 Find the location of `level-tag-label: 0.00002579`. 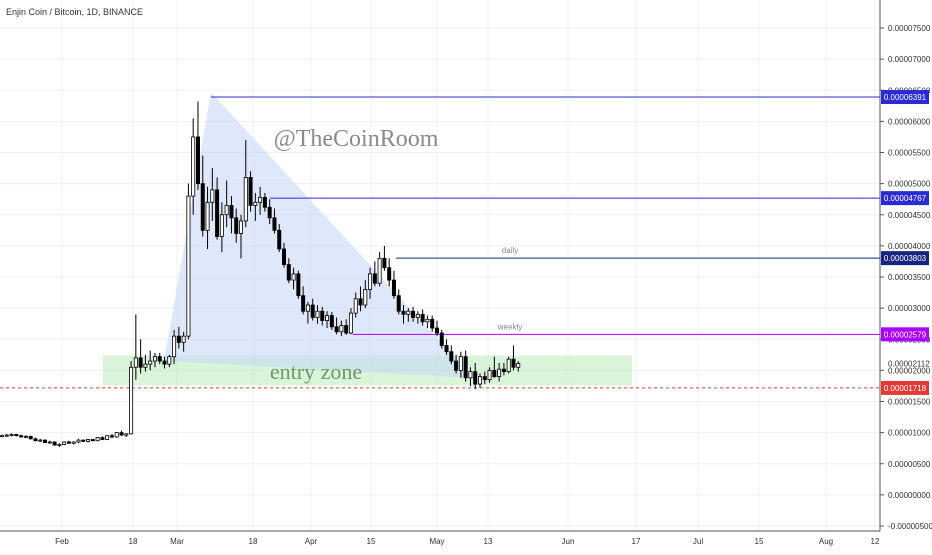

level-tag-label: 0.00002579 is located at coordinates (905, 334).